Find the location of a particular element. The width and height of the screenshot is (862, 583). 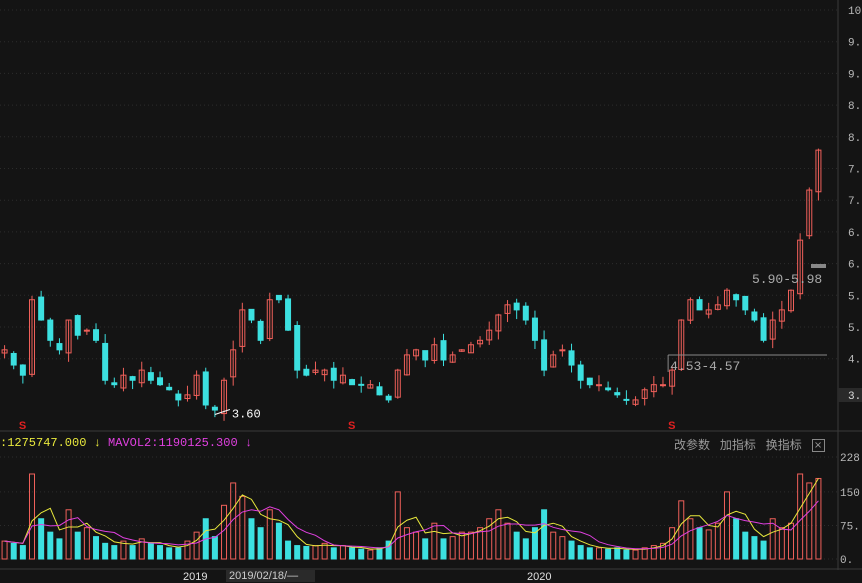

indicator-toolbar: 改参数 加指标 换指标 × is located at coordinates (752, 444).